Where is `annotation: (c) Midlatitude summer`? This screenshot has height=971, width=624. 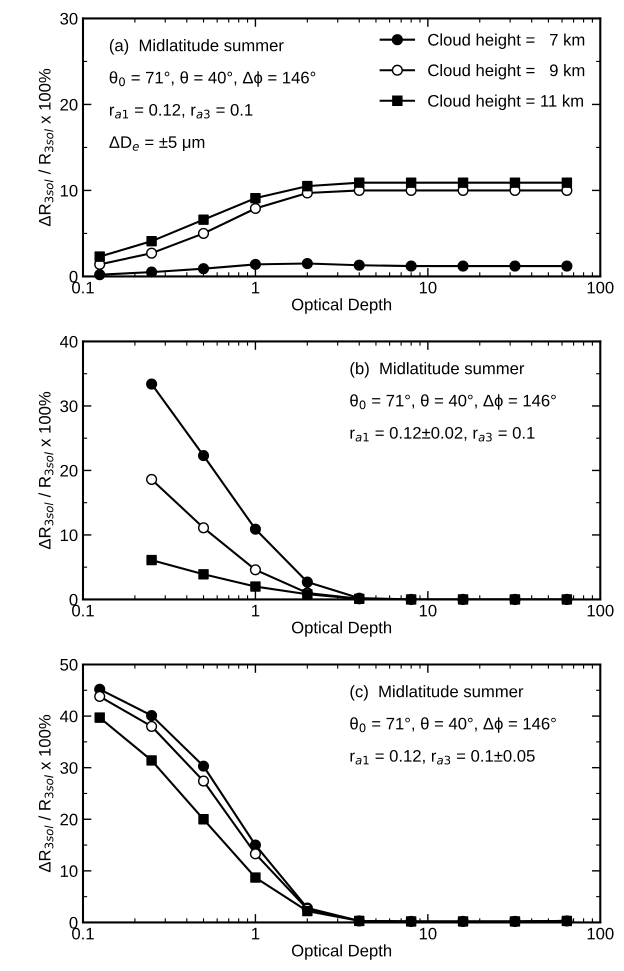
annotation: (c) Midlatitude summer is located at coordinates (437, 693).